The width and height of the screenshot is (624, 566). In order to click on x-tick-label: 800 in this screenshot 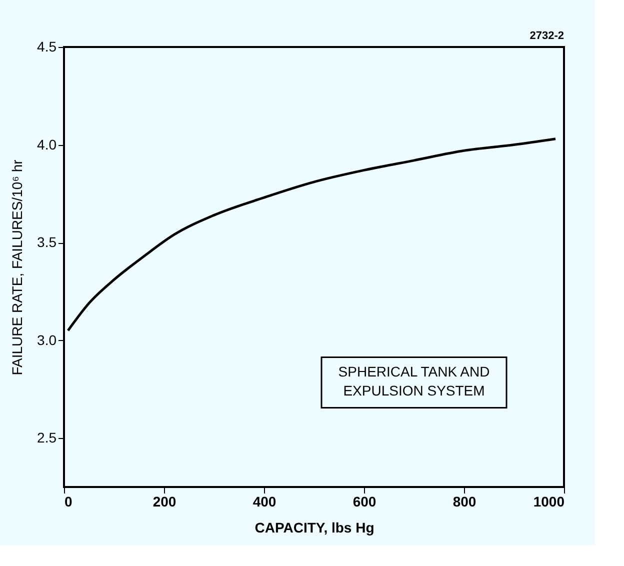, I will do `click(464, 502)`.